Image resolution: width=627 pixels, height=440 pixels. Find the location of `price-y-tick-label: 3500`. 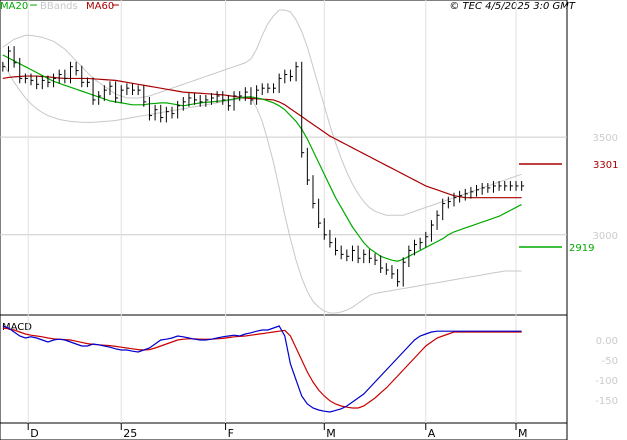

price-y-tick-label: 3500 is located at coordinates (605, 138).